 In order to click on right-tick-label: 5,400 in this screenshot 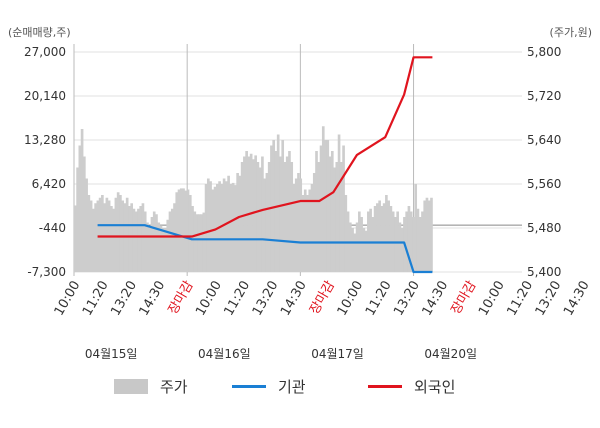, I will do `click(544, 272)`.